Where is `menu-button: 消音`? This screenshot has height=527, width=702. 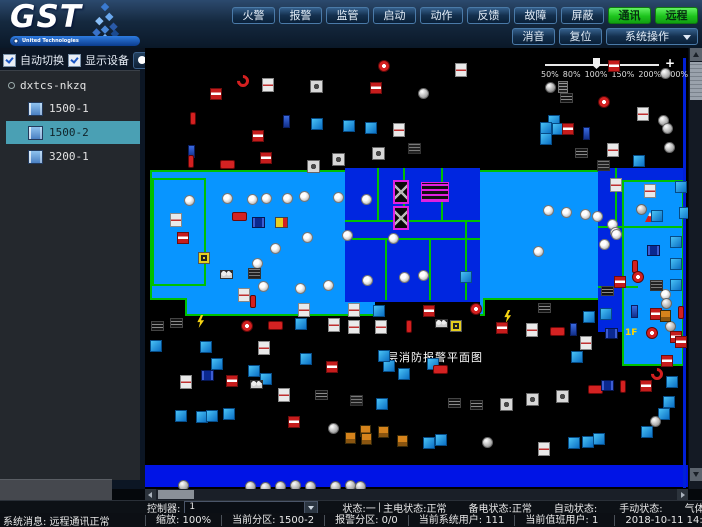
menu-button: 消音 is located at coordinates (533, 36).